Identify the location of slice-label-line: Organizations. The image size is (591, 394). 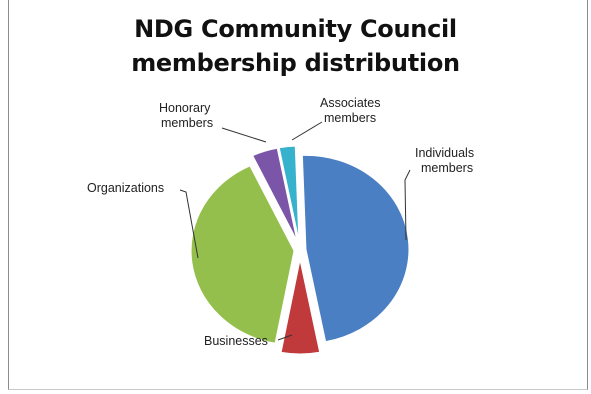
(125, 188).